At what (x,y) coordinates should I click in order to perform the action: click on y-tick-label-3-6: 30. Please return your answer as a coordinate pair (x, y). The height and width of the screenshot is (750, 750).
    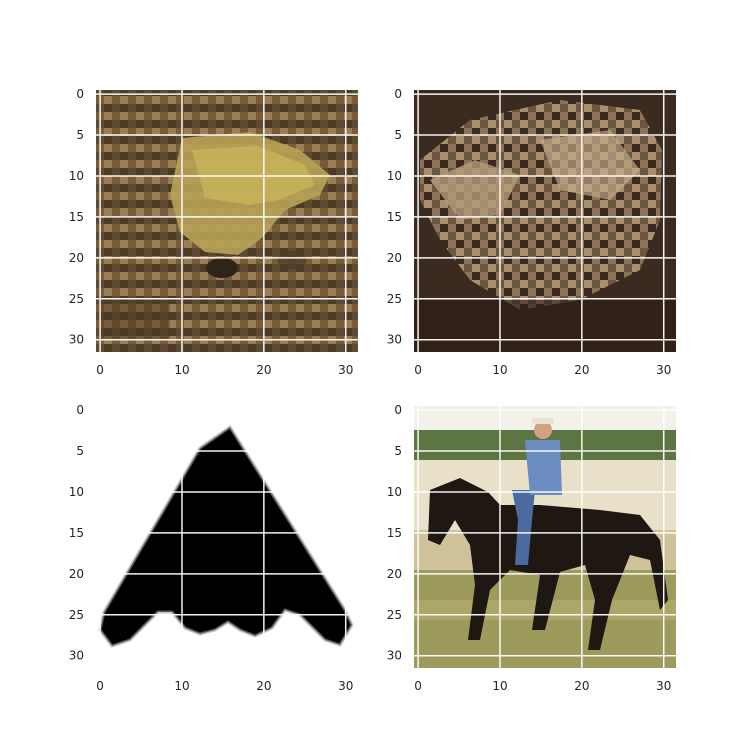
    Looking at the image, I should click on (394, 656).